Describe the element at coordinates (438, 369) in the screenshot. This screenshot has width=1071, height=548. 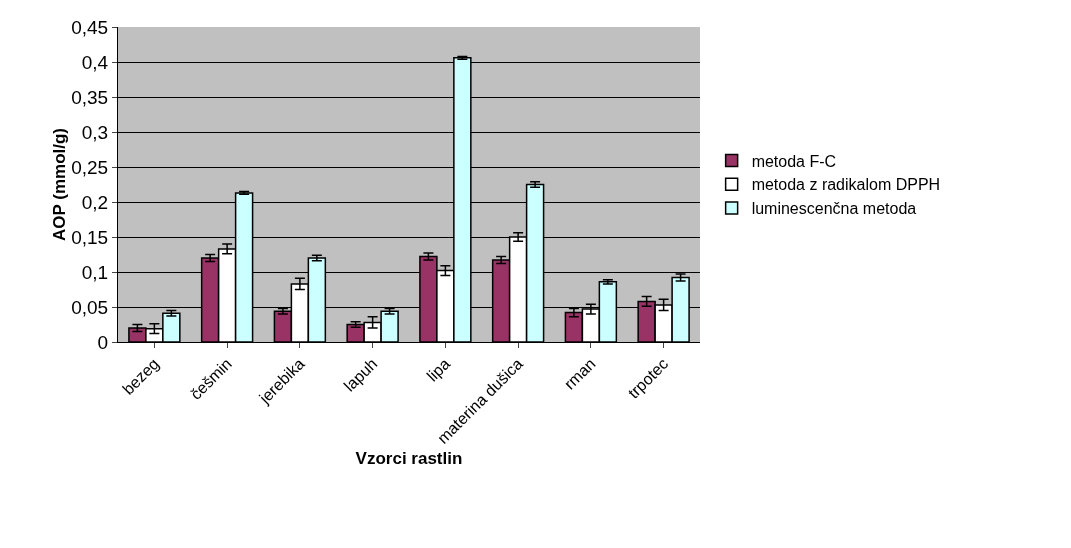
I see `x-tick-label: lipa` at that location.